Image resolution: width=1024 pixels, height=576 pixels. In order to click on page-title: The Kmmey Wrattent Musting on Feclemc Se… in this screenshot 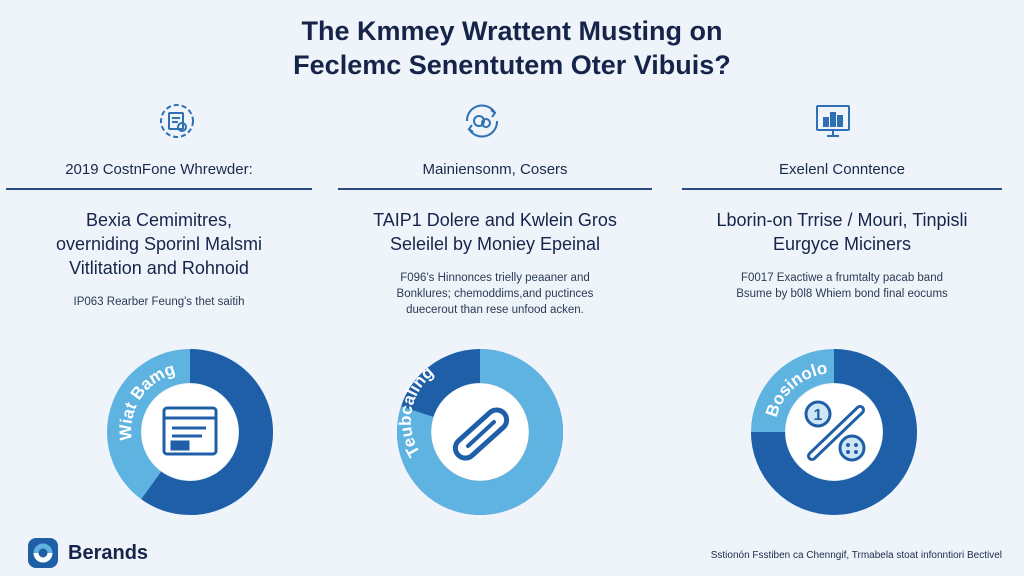, I will do `click(512, 48)`.